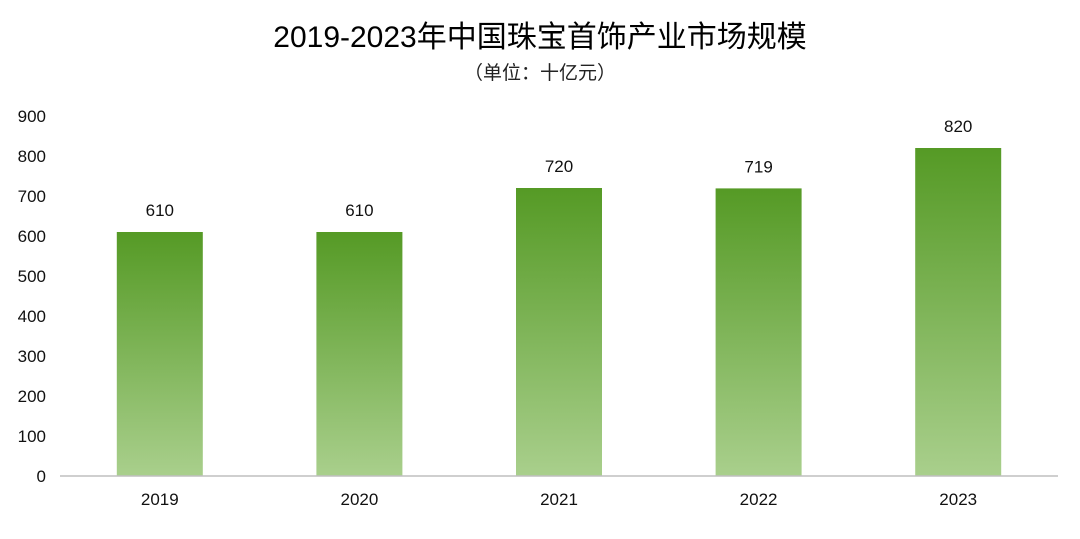 The image size is (1080, 539). Describe the element at coordinates (958, 312) in the screenshot. I see `bar-2023` at that location.